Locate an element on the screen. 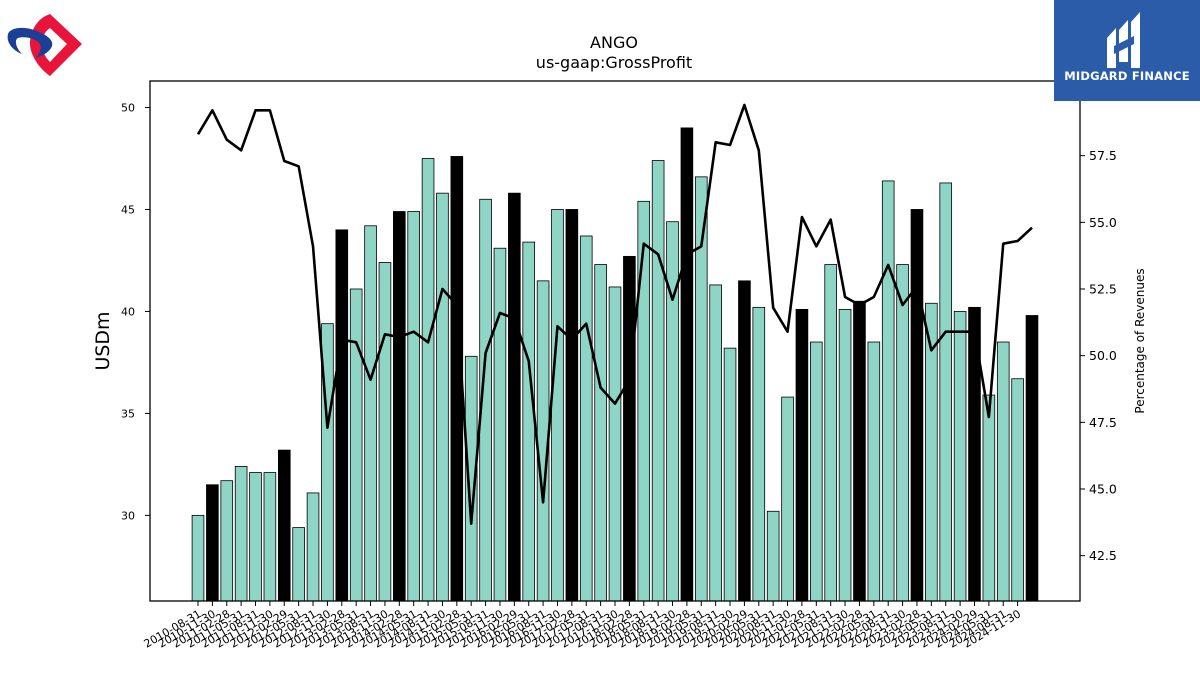 The width and height of the screenshot is (1200, 675). y-tick-label: 50 is located at coordinates (128, 108).